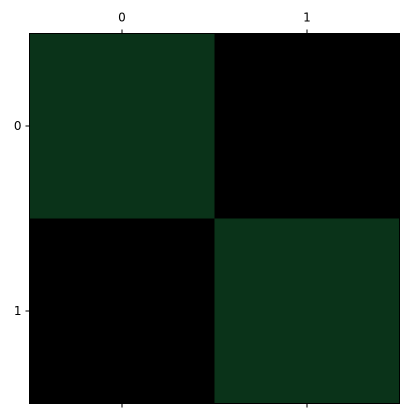 The height and width of the screenshot is (420, 410). Describe the element at coordinates (18, 126) in the screenshot. I see `y-tick-label-0: 0` at that location.